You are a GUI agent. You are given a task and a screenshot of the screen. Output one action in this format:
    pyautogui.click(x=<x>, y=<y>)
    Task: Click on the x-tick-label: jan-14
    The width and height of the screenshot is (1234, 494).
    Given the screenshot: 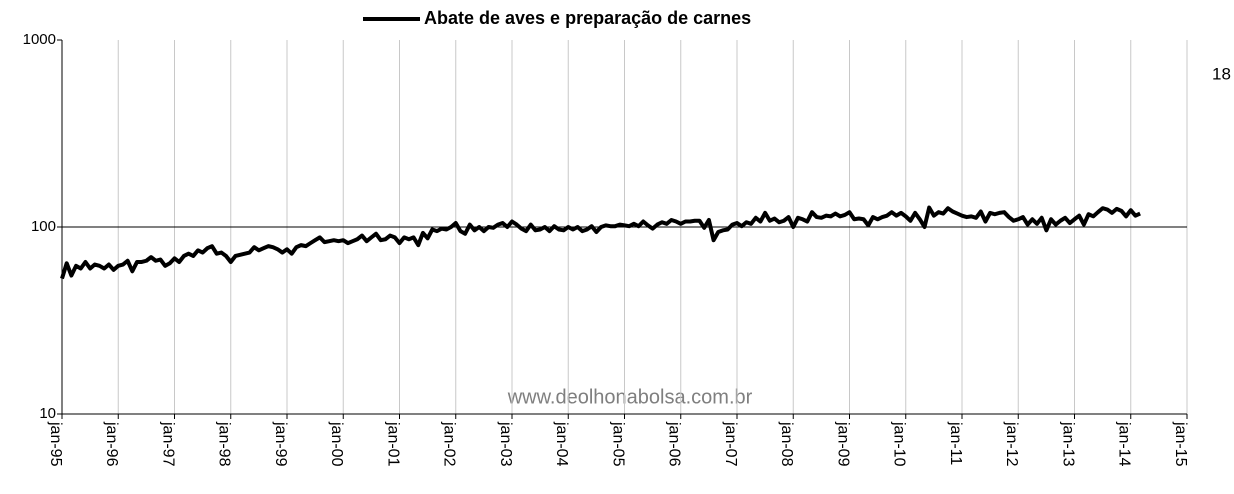 What is the action you would take?
    pyautogui.click(x=1124, y=444)
    